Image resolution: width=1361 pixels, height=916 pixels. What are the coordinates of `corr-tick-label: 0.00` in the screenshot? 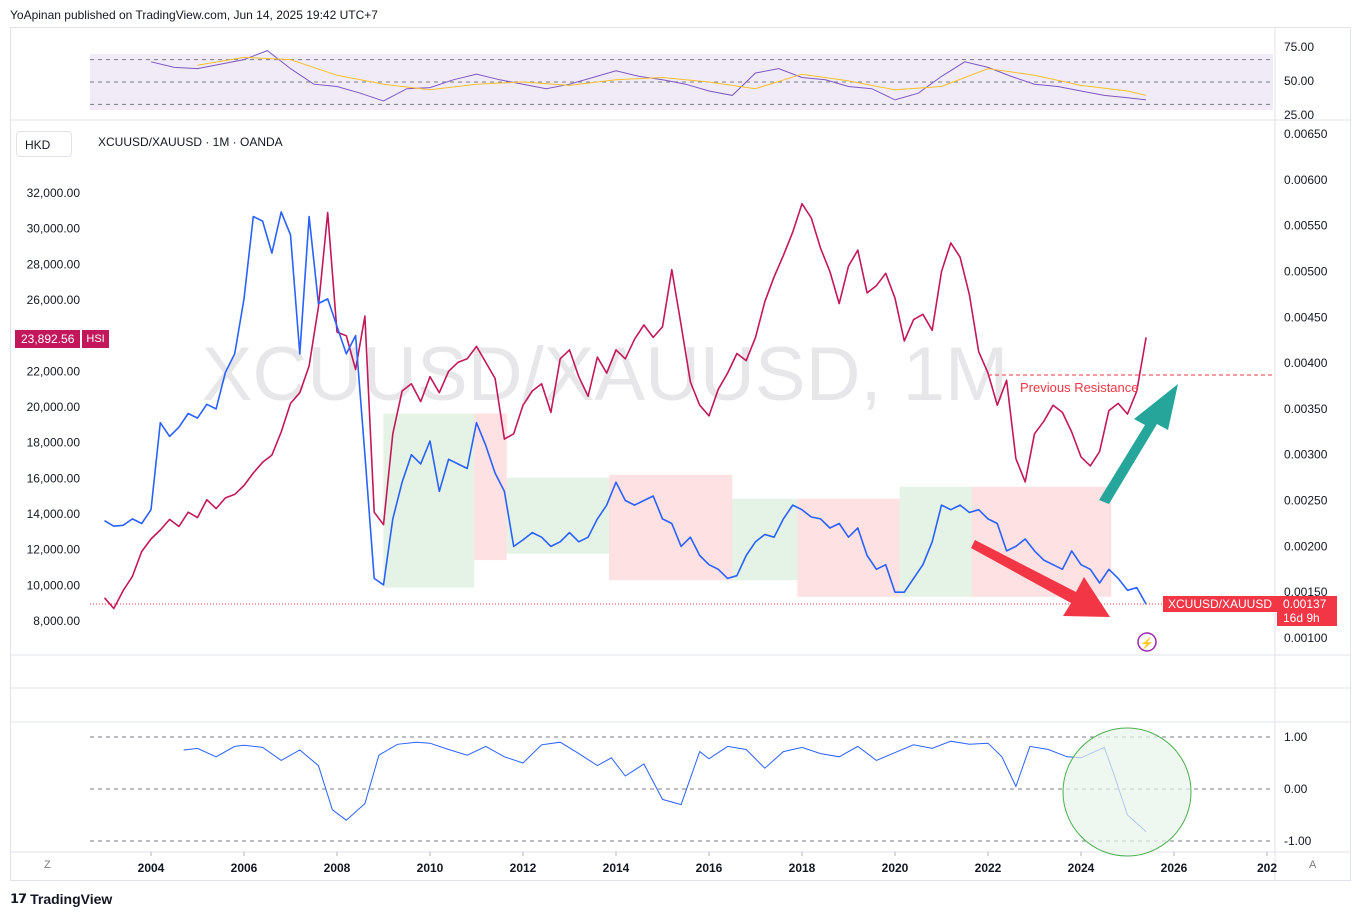 It's located at (1296, 789).